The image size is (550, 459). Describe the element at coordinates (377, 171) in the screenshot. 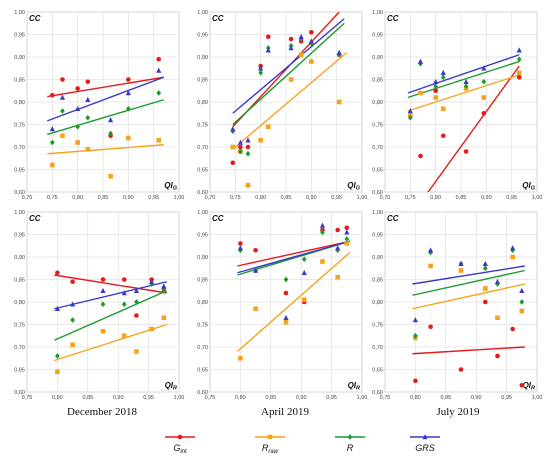

I see `y-tick-label: 0,65` at that location.